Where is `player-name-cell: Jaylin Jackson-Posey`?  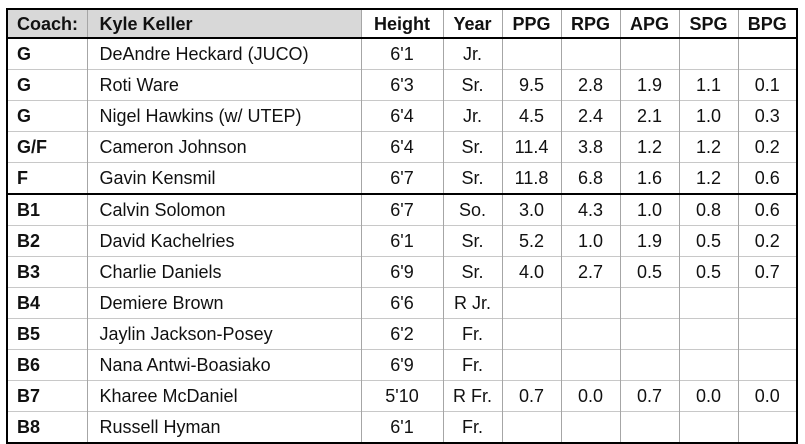
player-name-cell: Jaylin Jackson-Posey is located at coordinates (223, 334).